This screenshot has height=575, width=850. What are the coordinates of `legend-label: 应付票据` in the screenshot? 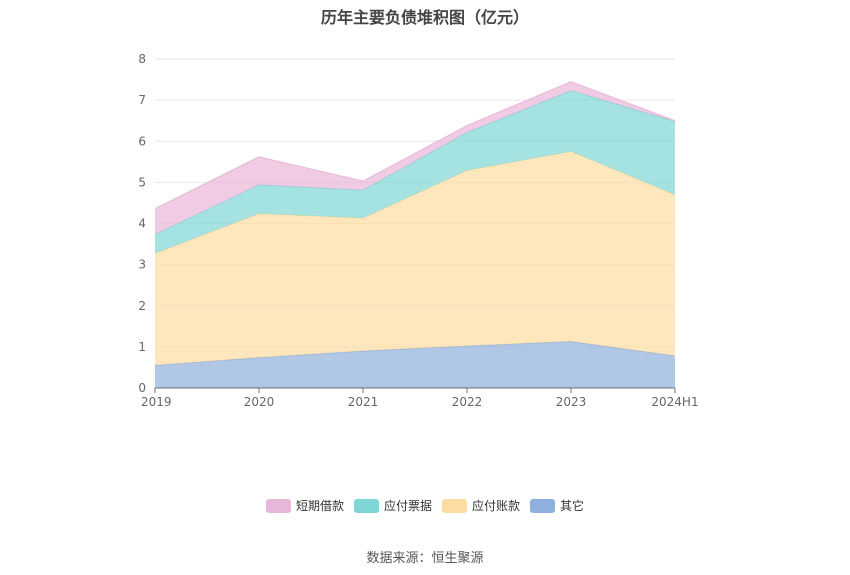 It's located at (407, 506).